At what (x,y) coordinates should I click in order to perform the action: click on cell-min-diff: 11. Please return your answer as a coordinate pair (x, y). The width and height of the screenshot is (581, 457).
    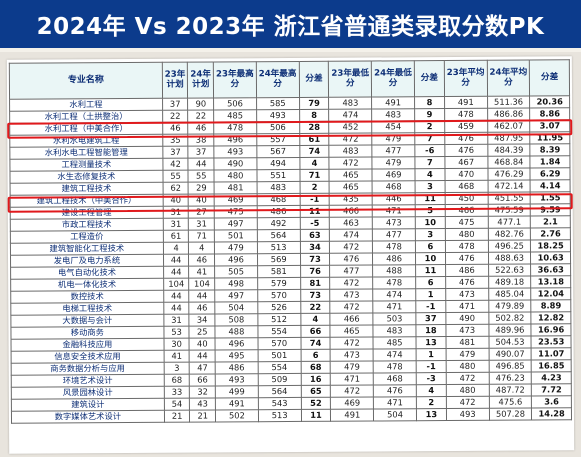
    Looking at the image, I should click on (430, 270).